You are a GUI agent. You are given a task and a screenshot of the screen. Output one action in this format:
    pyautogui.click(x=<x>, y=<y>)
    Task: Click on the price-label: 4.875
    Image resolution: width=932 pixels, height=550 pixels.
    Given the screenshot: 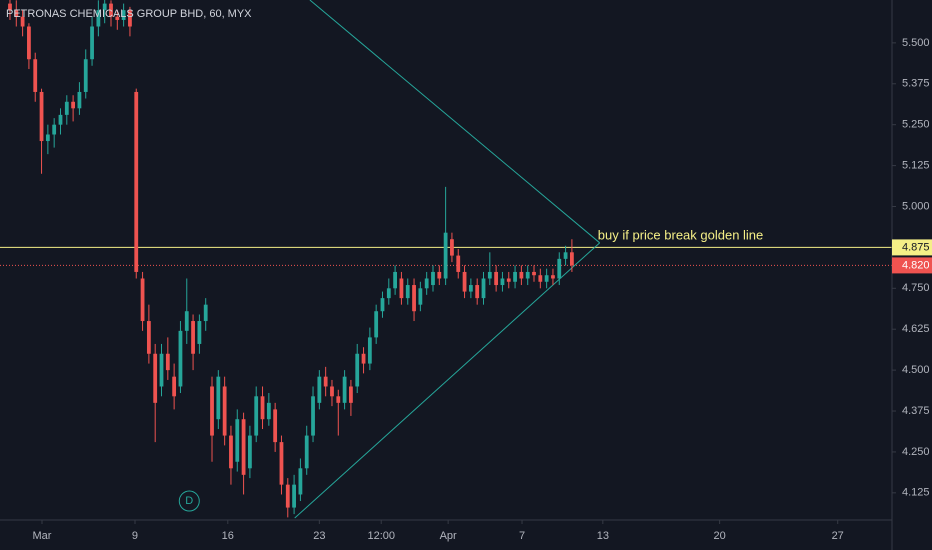 What is the action you would take?
    pyautogui.click(x=916, y=247)
    